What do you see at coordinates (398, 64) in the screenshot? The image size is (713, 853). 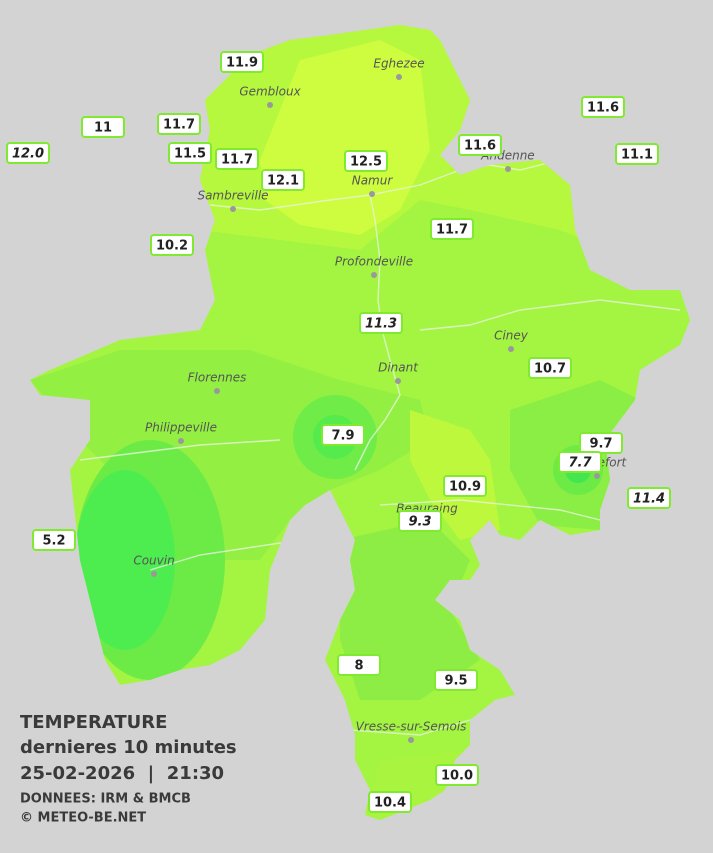 I see `city-label: Eghezee` at bounding box center [398, 64].